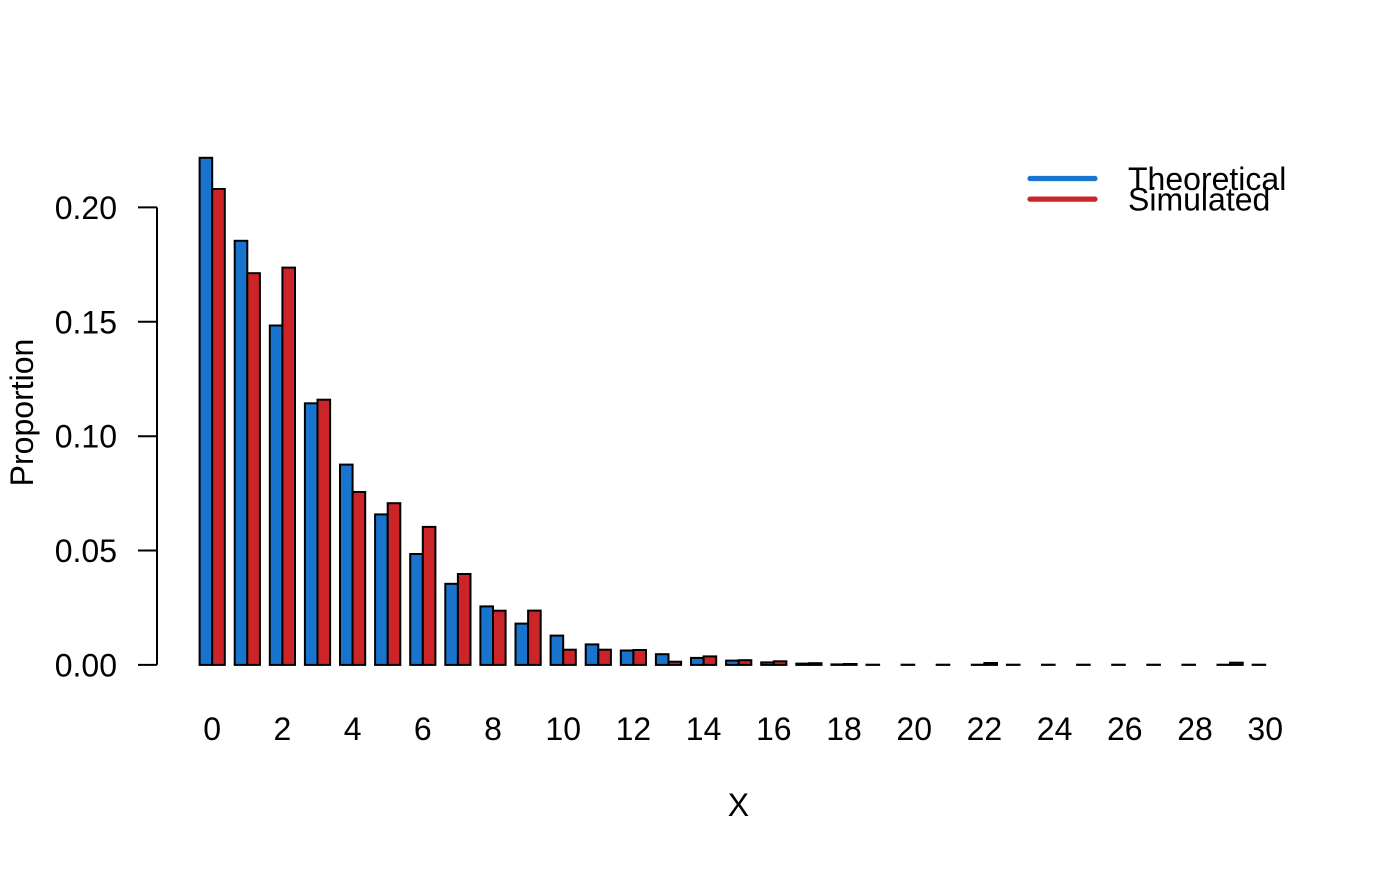  I want to click on svg-text: 12, so click(634, 729).